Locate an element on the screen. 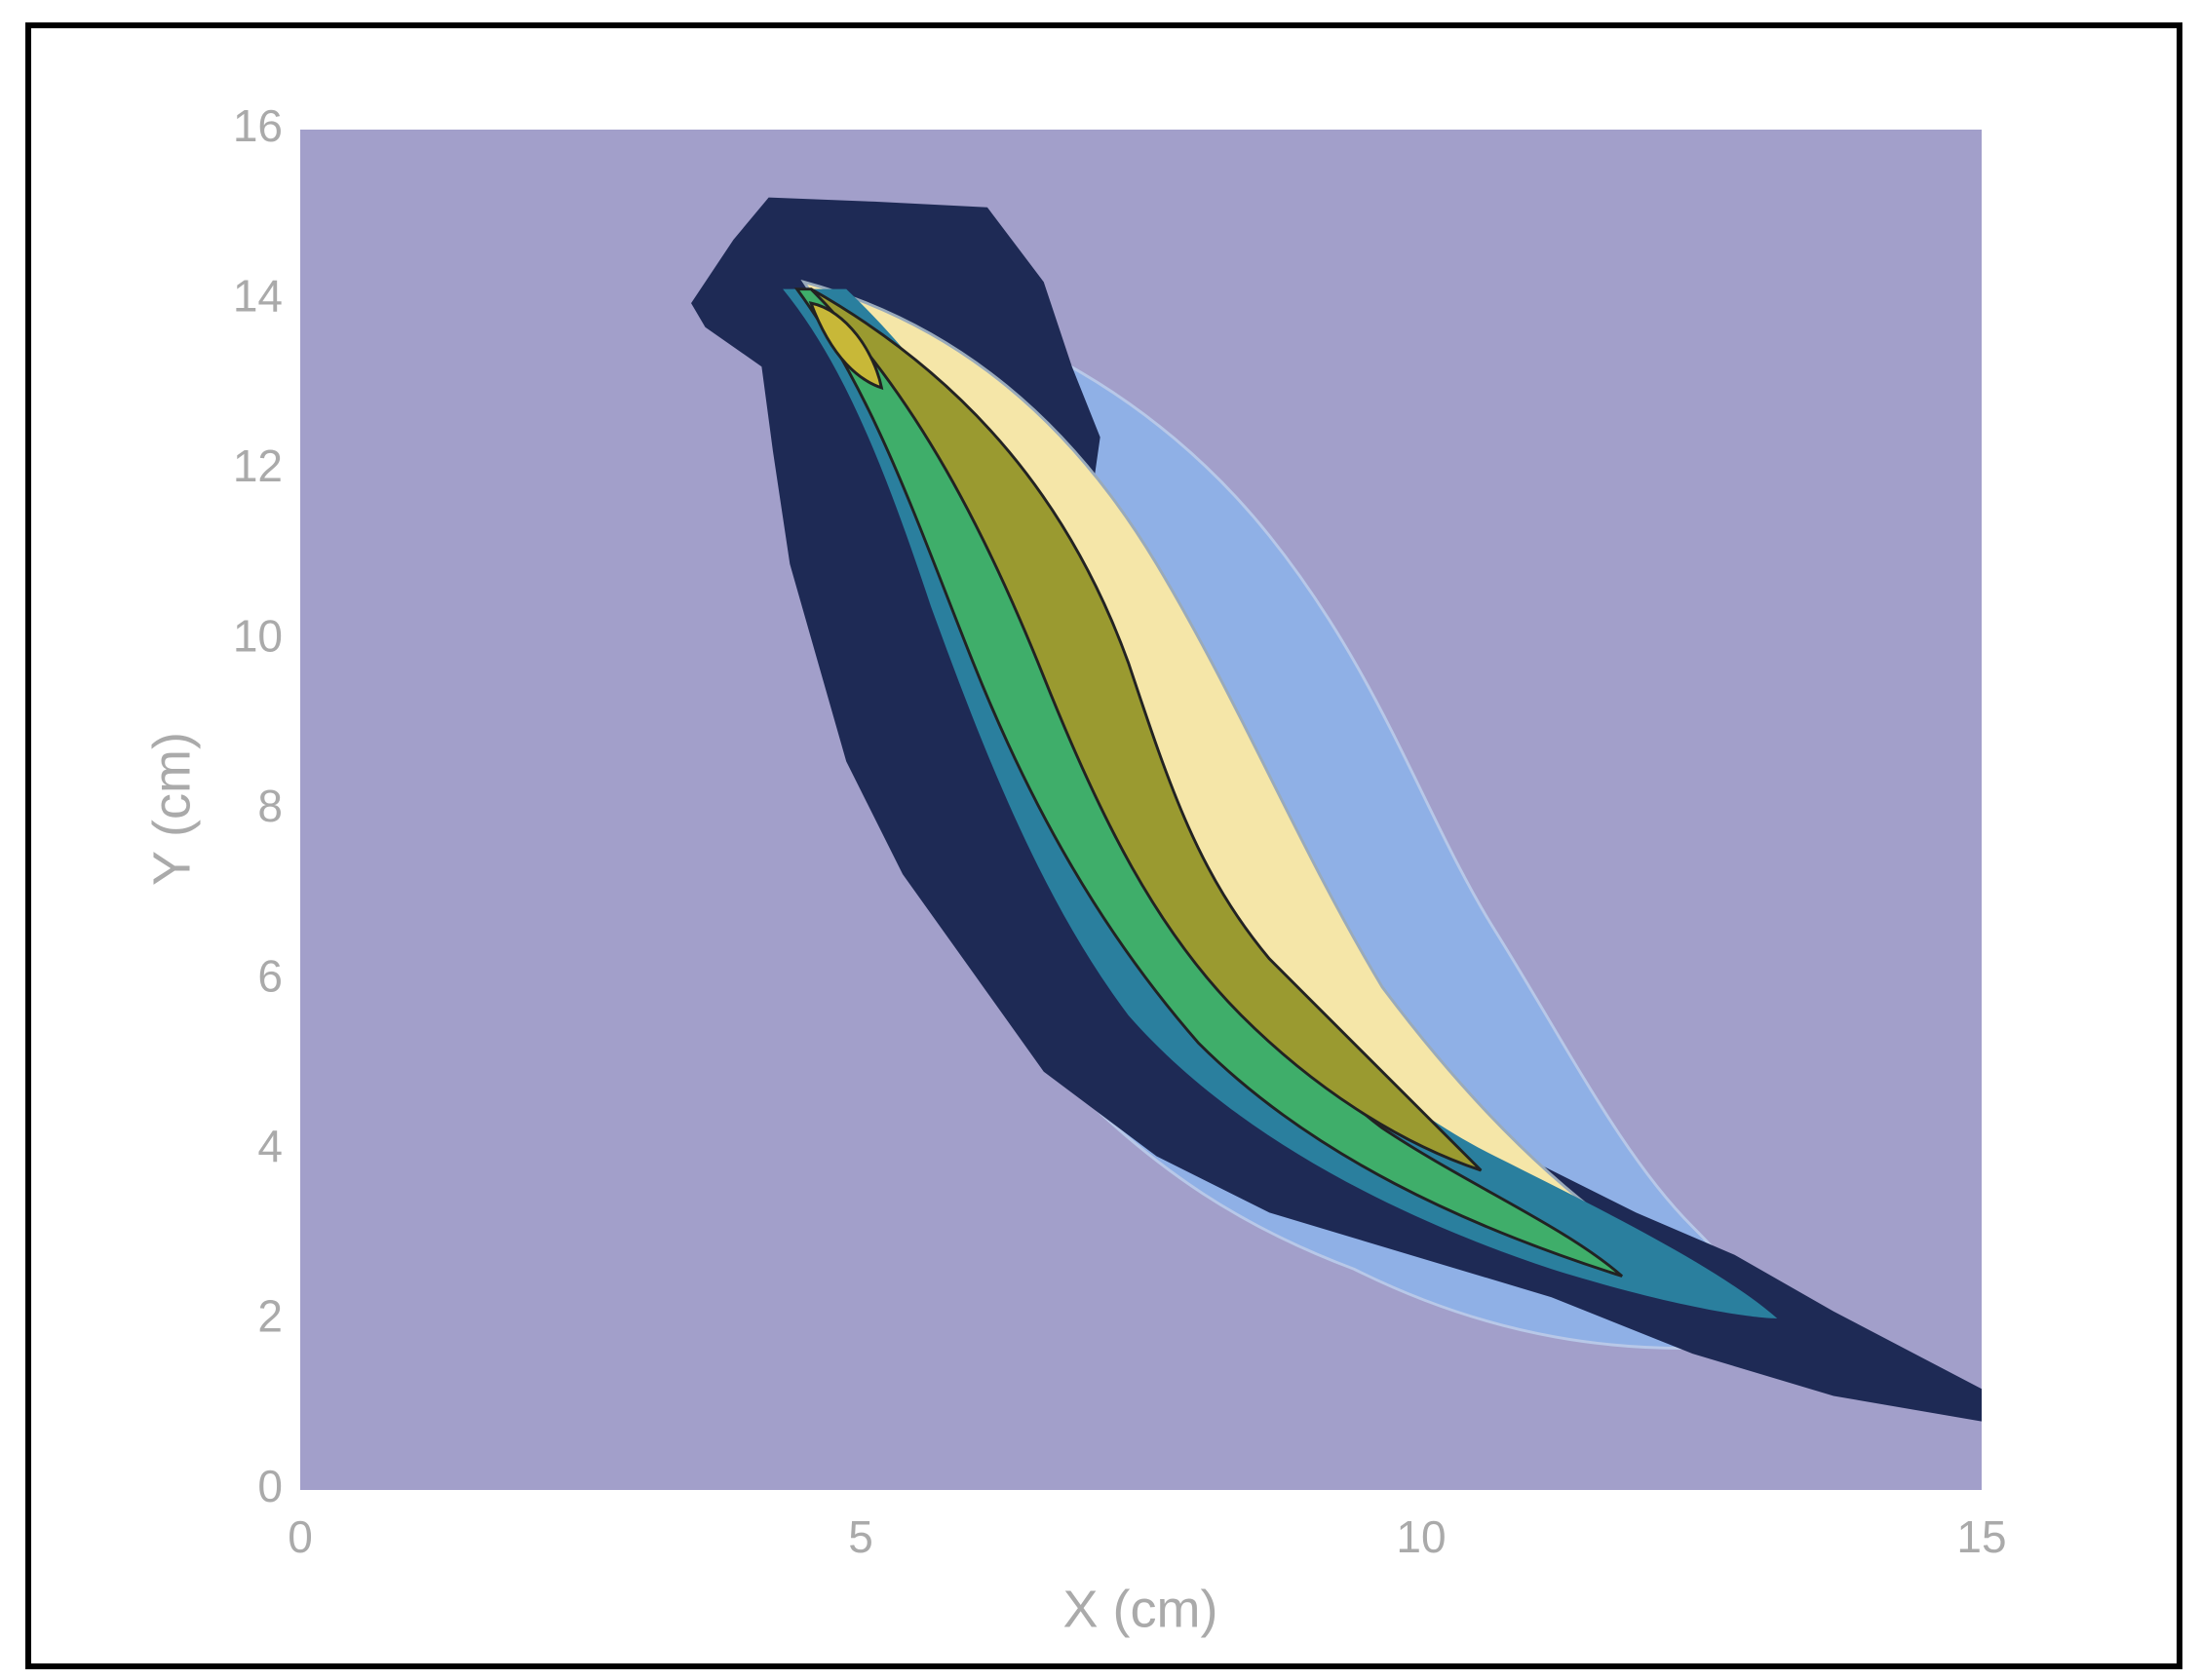 The width and height of the screenshot is (2200, 1680). peak is located at coordinates (846, 346).